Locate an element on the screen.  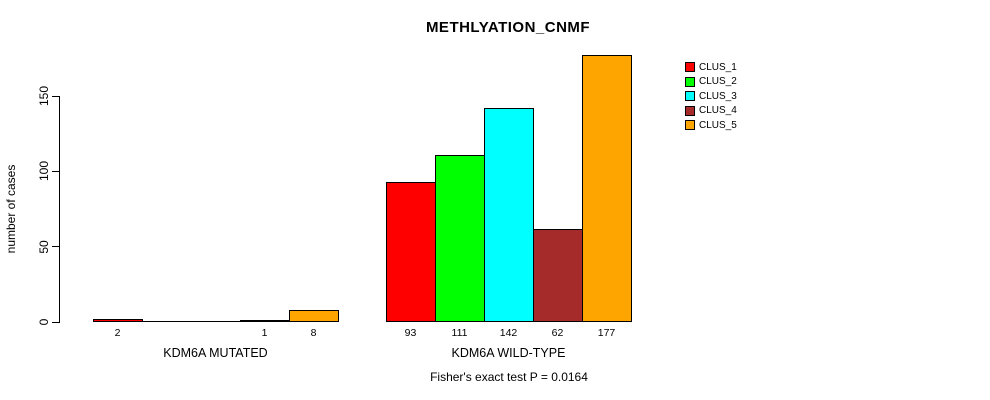
bar-clus_1-group2 is located at coordinates (411, 252).